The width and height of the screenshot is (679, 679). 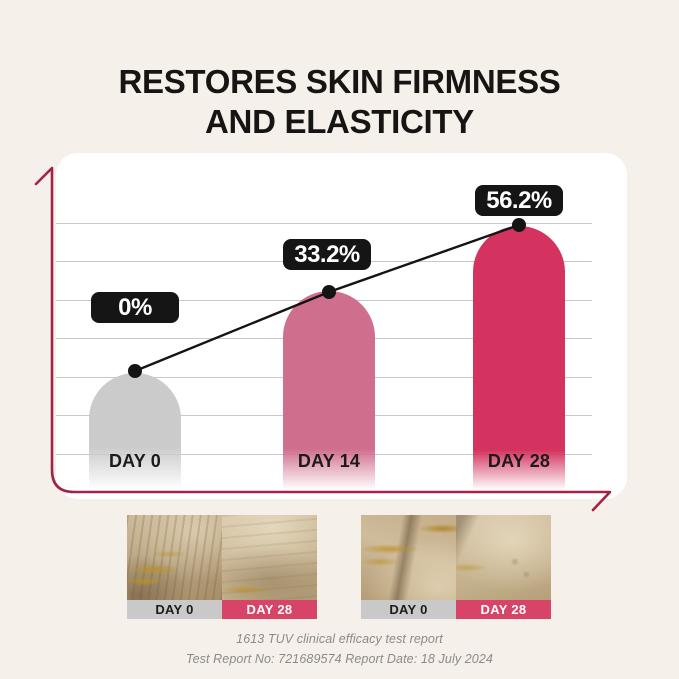 What do you see at coordinates (339, 82) in the screenshot?
I see `page-title-line1: RESTORES SKIN FIRMNESS` at bounding box center [339, 82].